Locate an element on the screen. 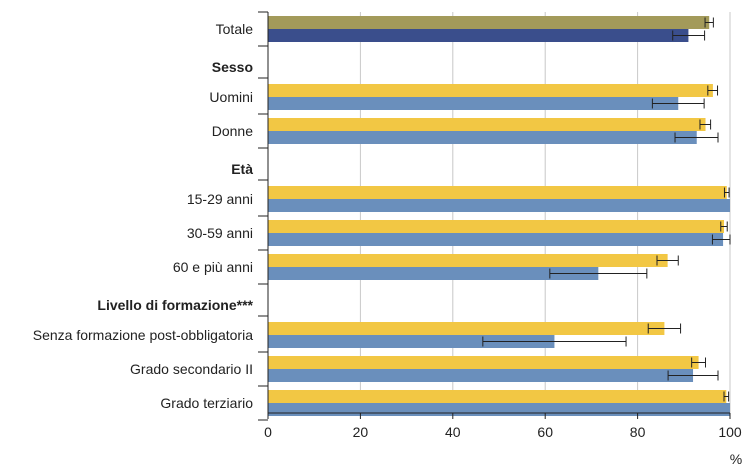 The width and height of the screenshot is (747, 466). x-tick-label: 40 is located at coordinates (453, 432).